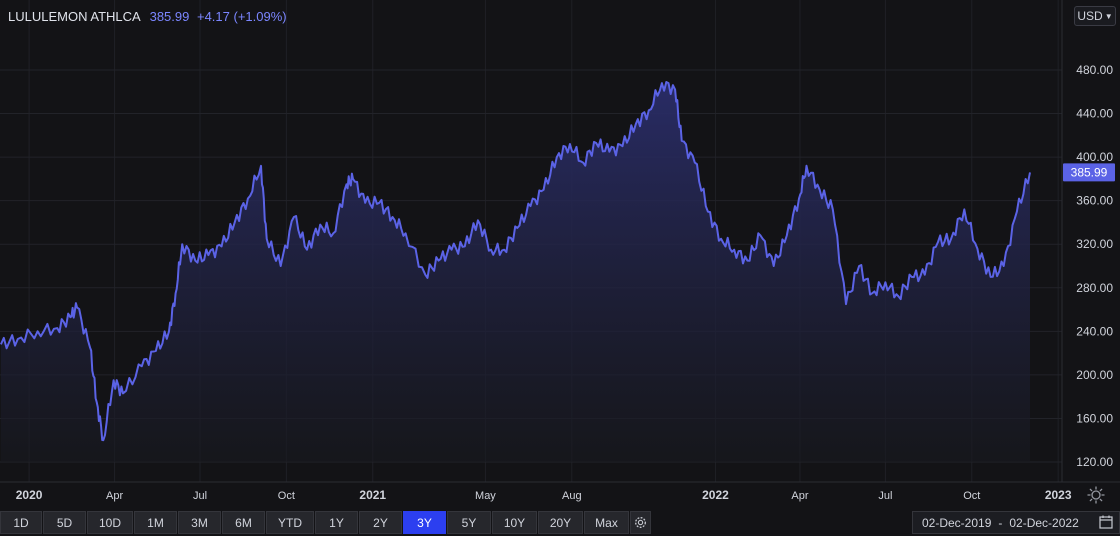 The width and height of the screenshot is (1120, 536). What do you see at coordinates (1108, 16) in the screenshot?
I see `chevron-down-icon: ▼` at bounding box center [1108, 16].